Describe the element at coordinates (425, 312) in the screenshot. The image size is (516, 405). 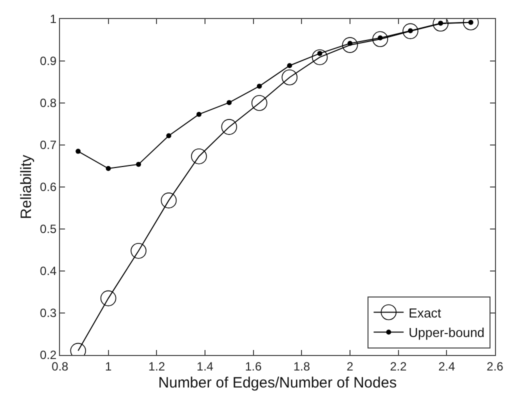
I see `legend-label: Exact` at that location.